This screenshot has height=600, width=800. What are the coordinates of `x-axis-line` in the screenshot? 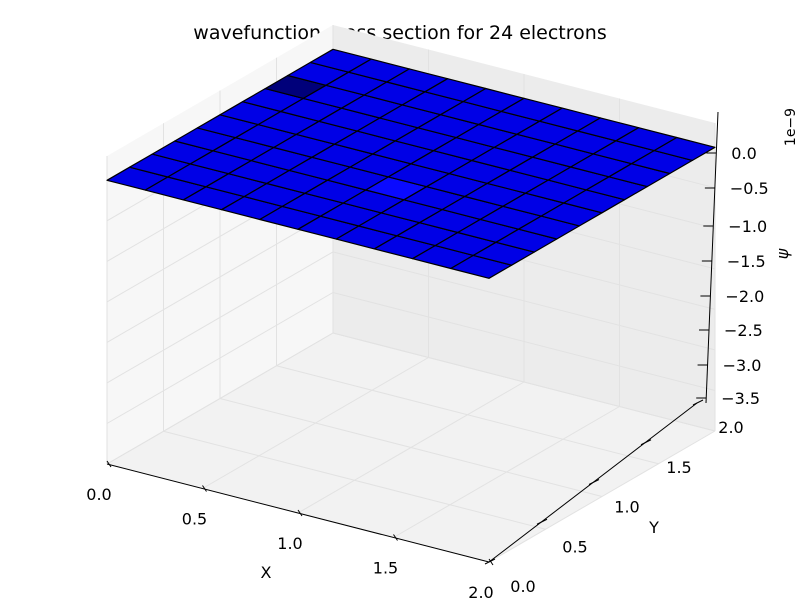 It's located at (298, 513).